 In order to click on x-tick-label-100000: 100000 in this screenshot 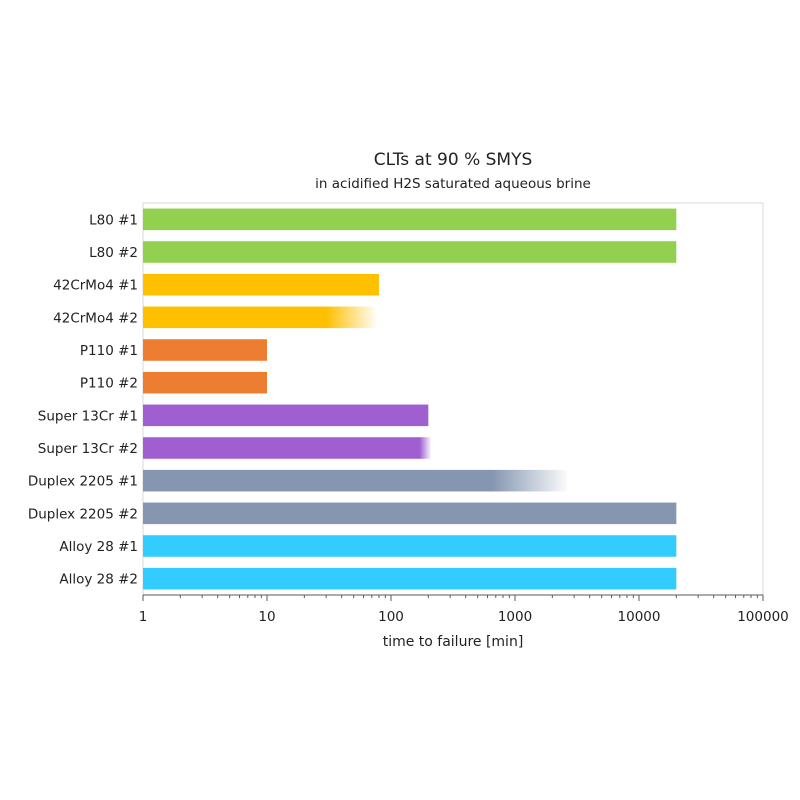, I will do `click(763, 617)`.